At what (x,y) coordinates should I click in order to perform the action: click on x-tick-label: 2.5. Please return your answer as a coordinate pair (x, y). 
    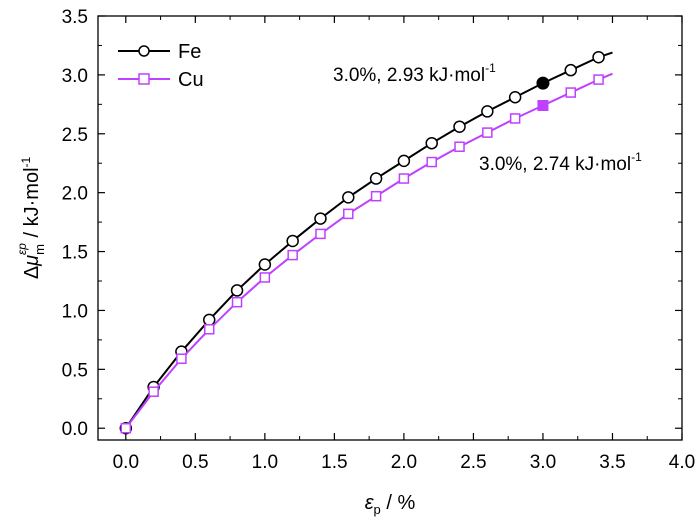
    Looking at the image, I should click on (473, 462).